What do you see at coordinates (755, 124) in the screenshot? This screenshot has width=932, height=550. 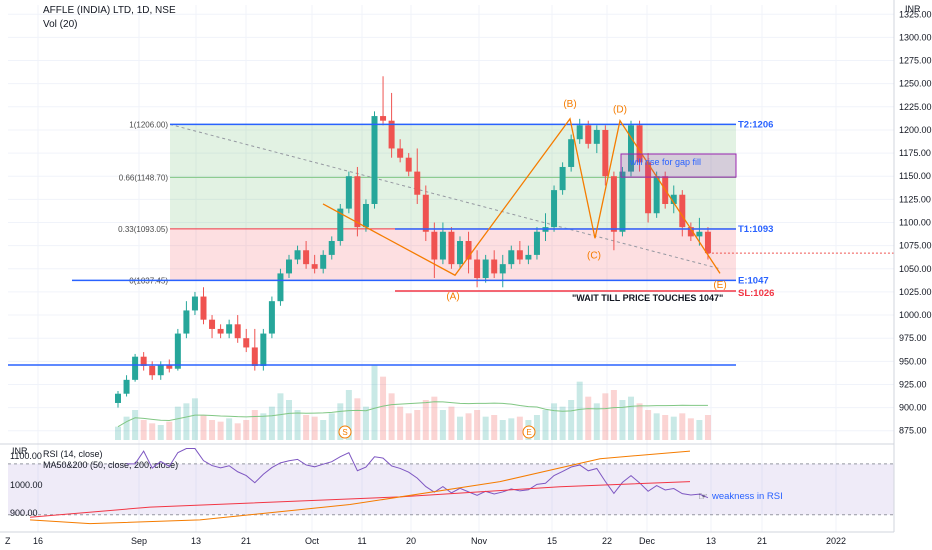 I see `level-label: T2:1206` at bounding box center [755, 124].